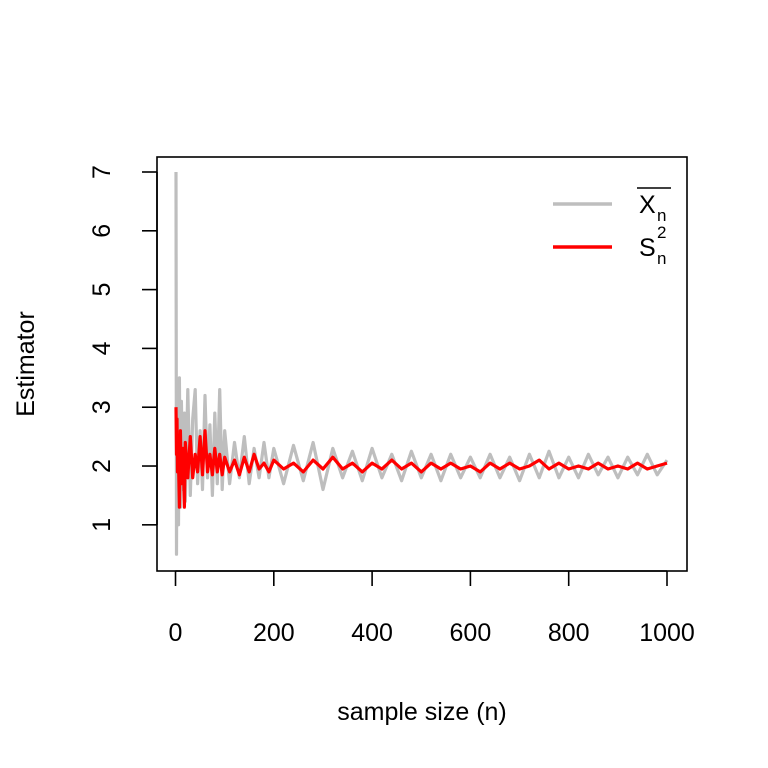 Image resolution: width=768 pixels, height=768 pixels. Describe the element at coordinates (569, 633) in the screenshot. I see `x-tick-label: 800` at that location.